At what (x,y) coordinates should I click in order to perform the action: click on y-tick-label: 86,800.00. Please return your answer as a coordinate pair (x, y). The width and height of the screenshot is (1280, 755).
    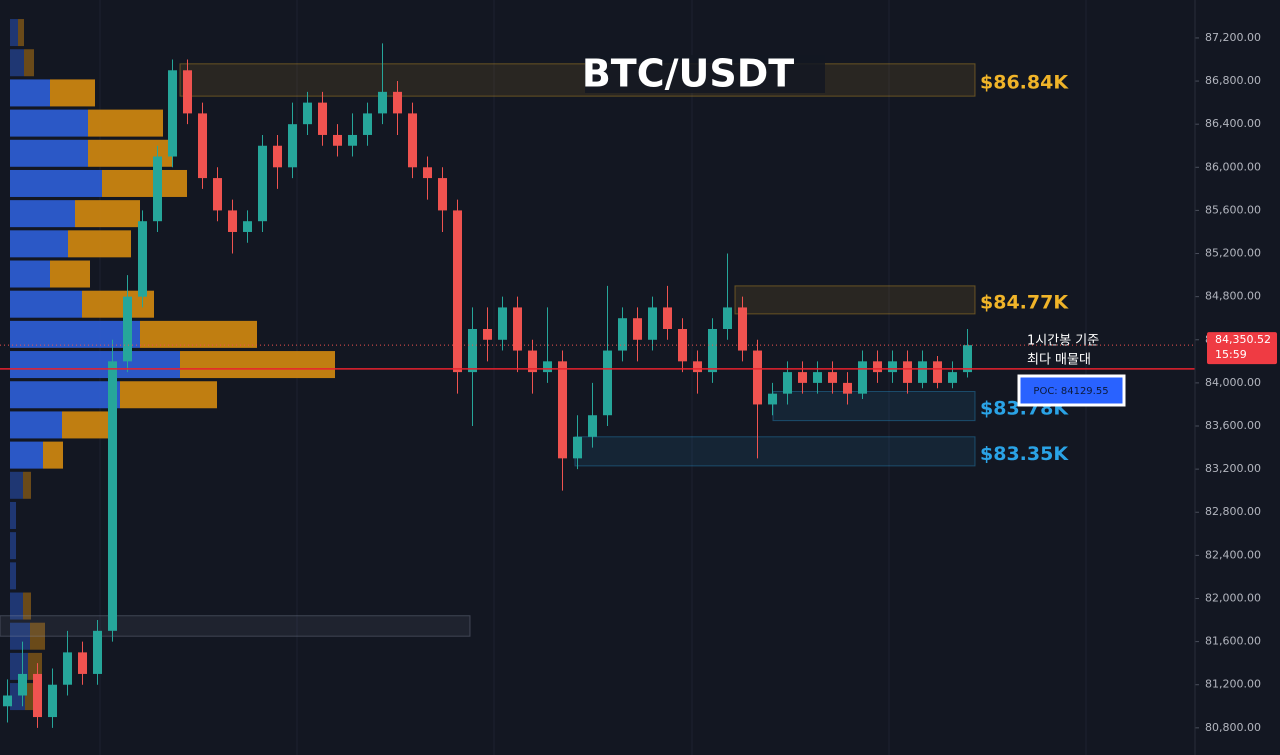
    Looking at the image, I should click on (1233, 80).